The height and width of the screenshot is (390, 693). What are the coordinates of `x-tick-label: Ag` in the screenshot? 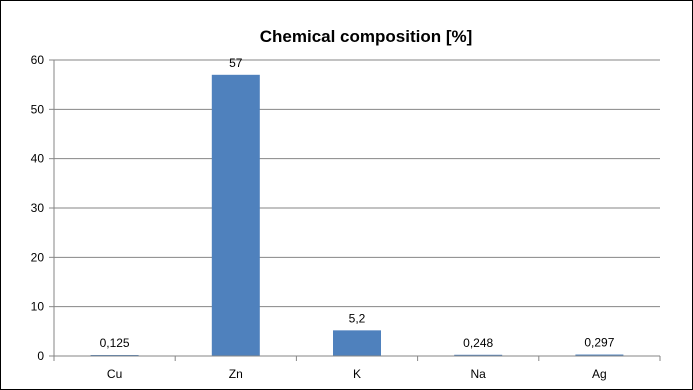 It's located at (599, 374).